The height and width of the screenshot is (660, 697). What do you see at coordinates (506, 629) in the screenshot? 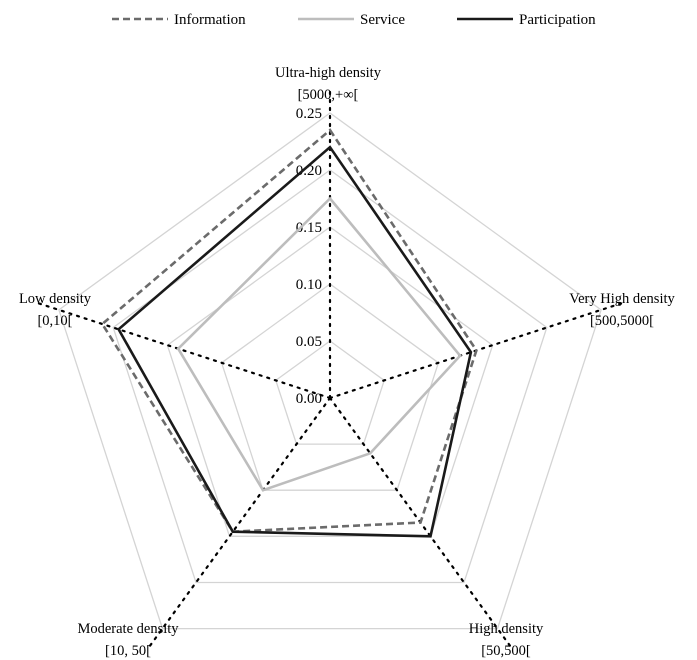
I see `axis-label: High density` at bounding box center [506, 629].